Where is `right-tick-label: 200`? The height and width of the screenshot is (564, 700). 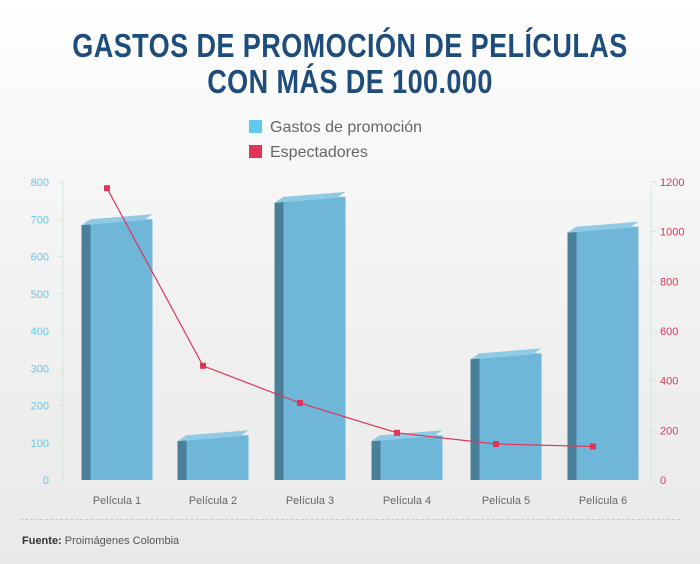 right-tick-label: 200 is located at coordinates (669, 431).